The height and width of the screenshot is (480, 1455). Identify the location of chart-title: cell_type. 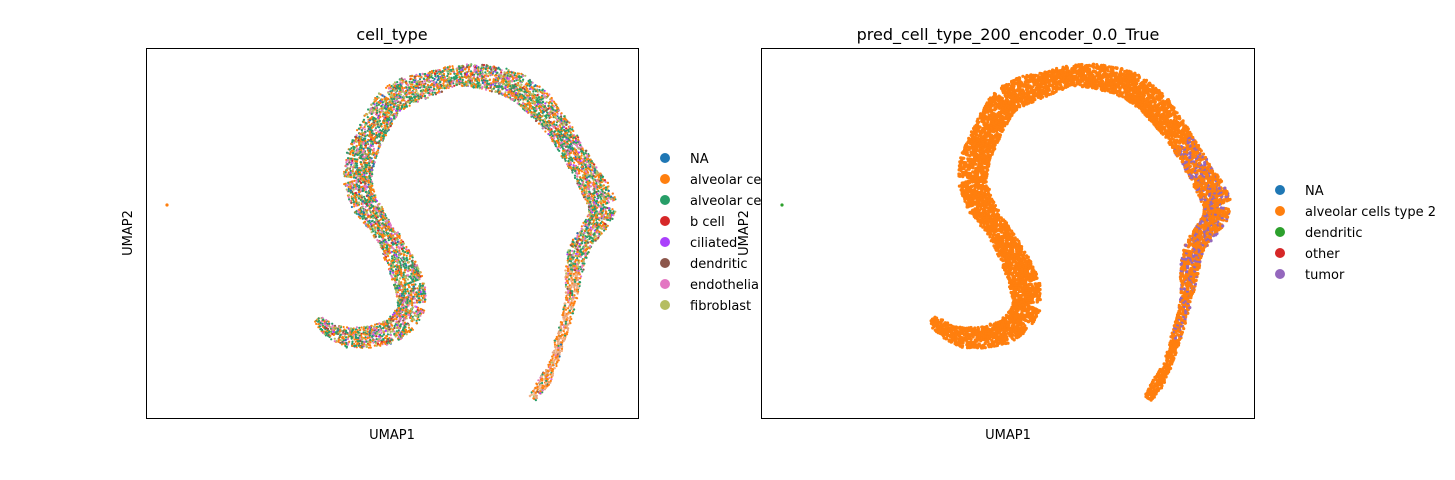
(391, 35).